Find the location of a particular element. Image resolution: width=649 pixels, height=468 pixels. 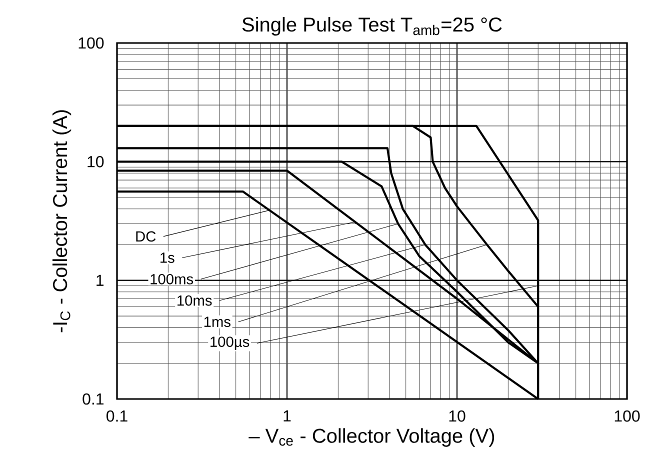

y-tick-label: 10 is located at coordinates (96, 162).